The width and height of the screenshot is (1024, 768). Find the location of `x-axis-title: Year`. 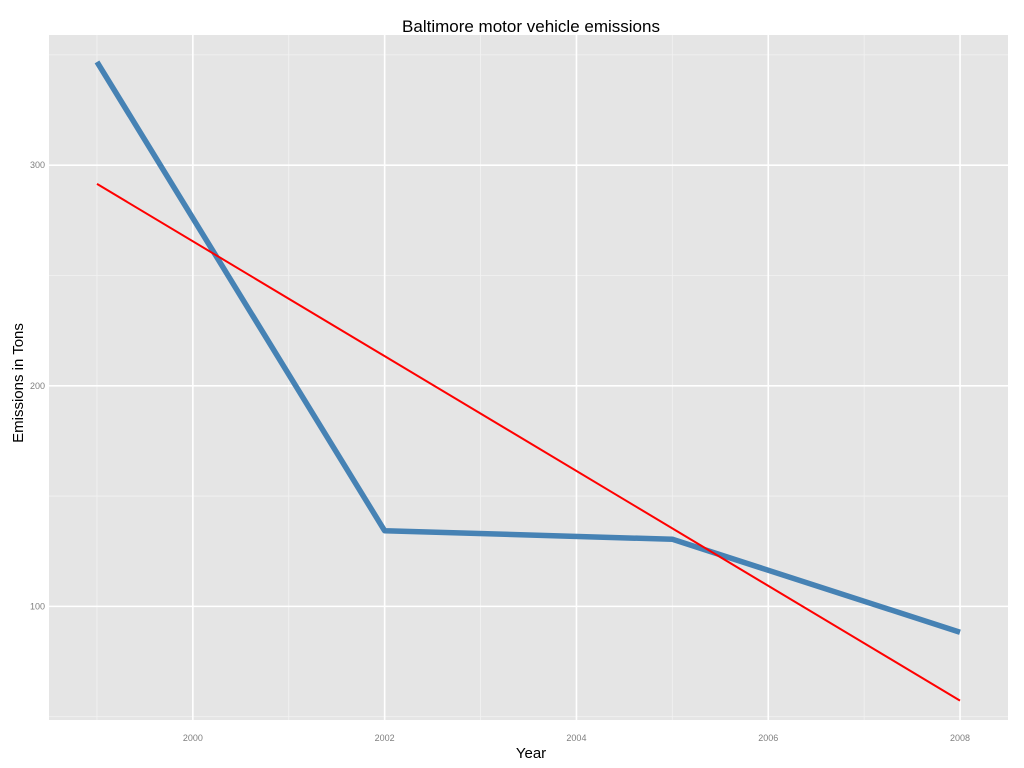

x-axis-title: Year is located at coordinates (531, 753).